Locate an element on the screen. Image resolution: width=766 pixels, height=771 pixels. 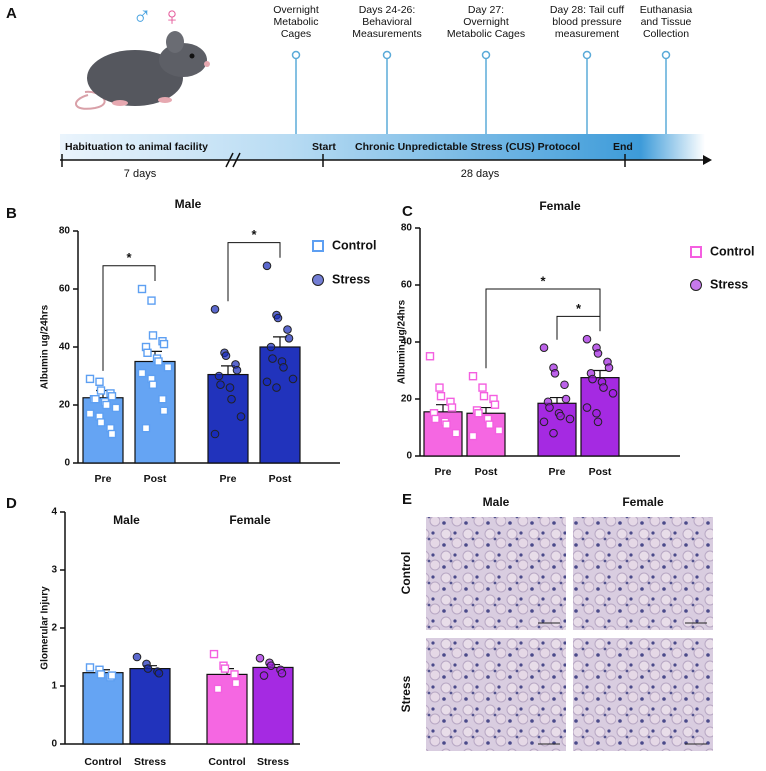
panel-letter: E is located at coordinates (407, 499).